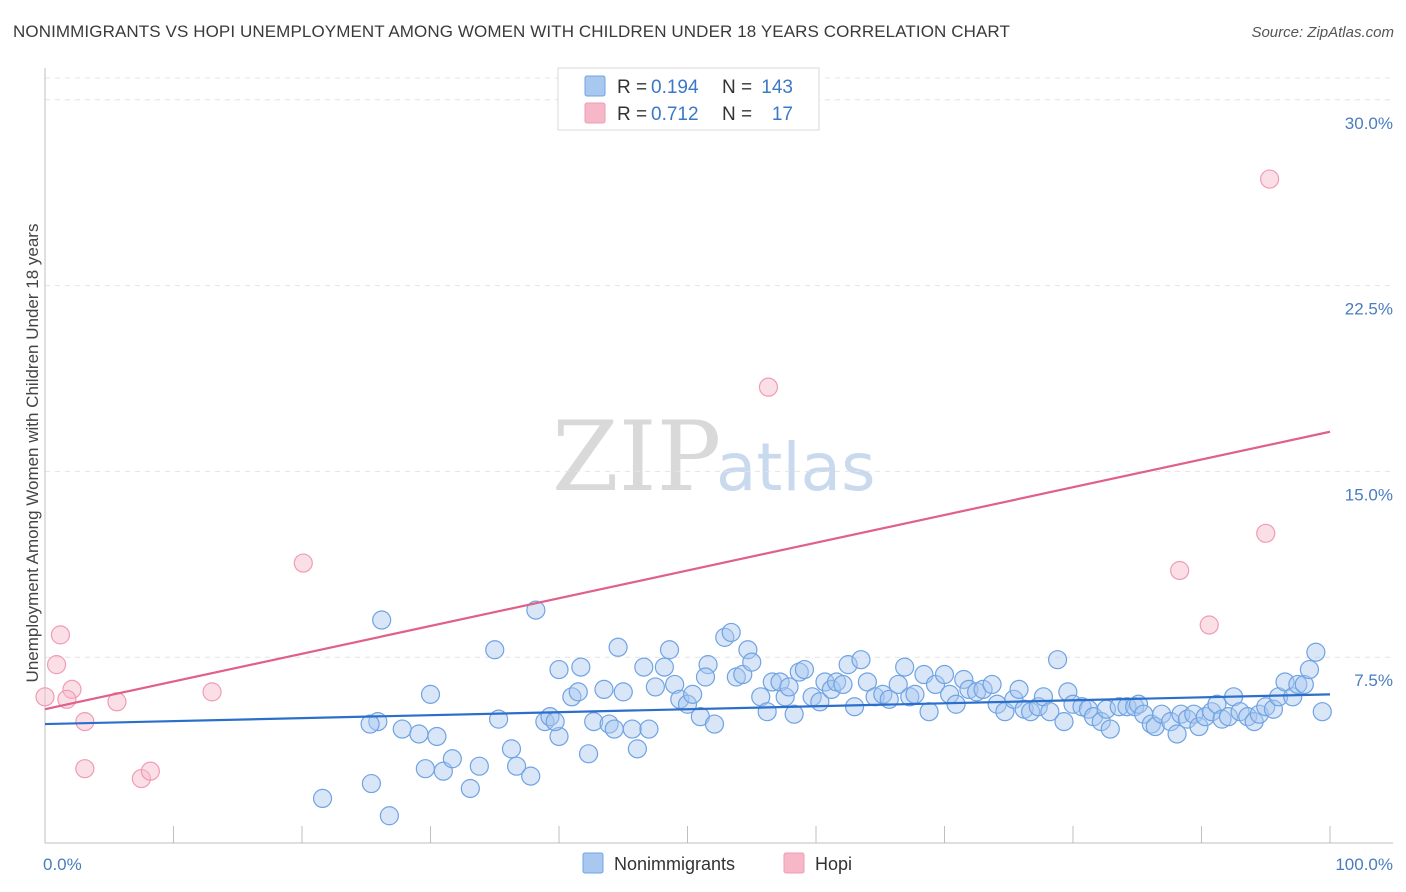  I want to click on y-tick-labels: 7.5% 15.0% 22.5% 30.0%, so click(1369, 402).